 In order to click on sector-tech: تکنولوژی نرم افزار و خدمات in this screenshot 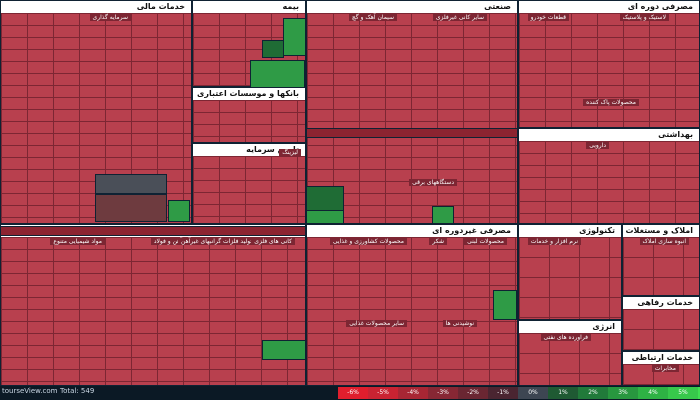, I will do `click(570, 272)`.